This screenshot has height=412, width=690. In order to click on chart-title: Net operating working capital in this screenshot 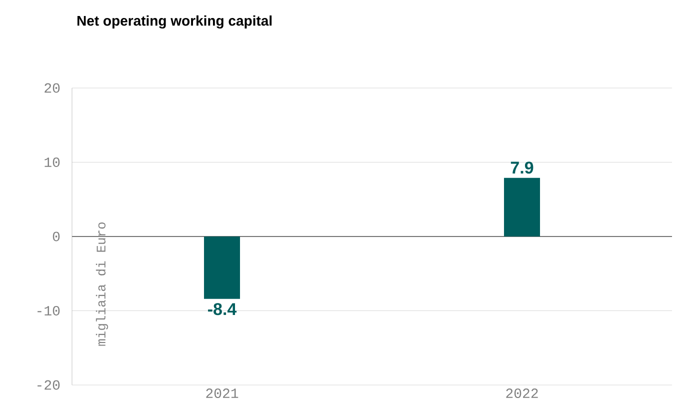, I will do `click(174, 22)`.